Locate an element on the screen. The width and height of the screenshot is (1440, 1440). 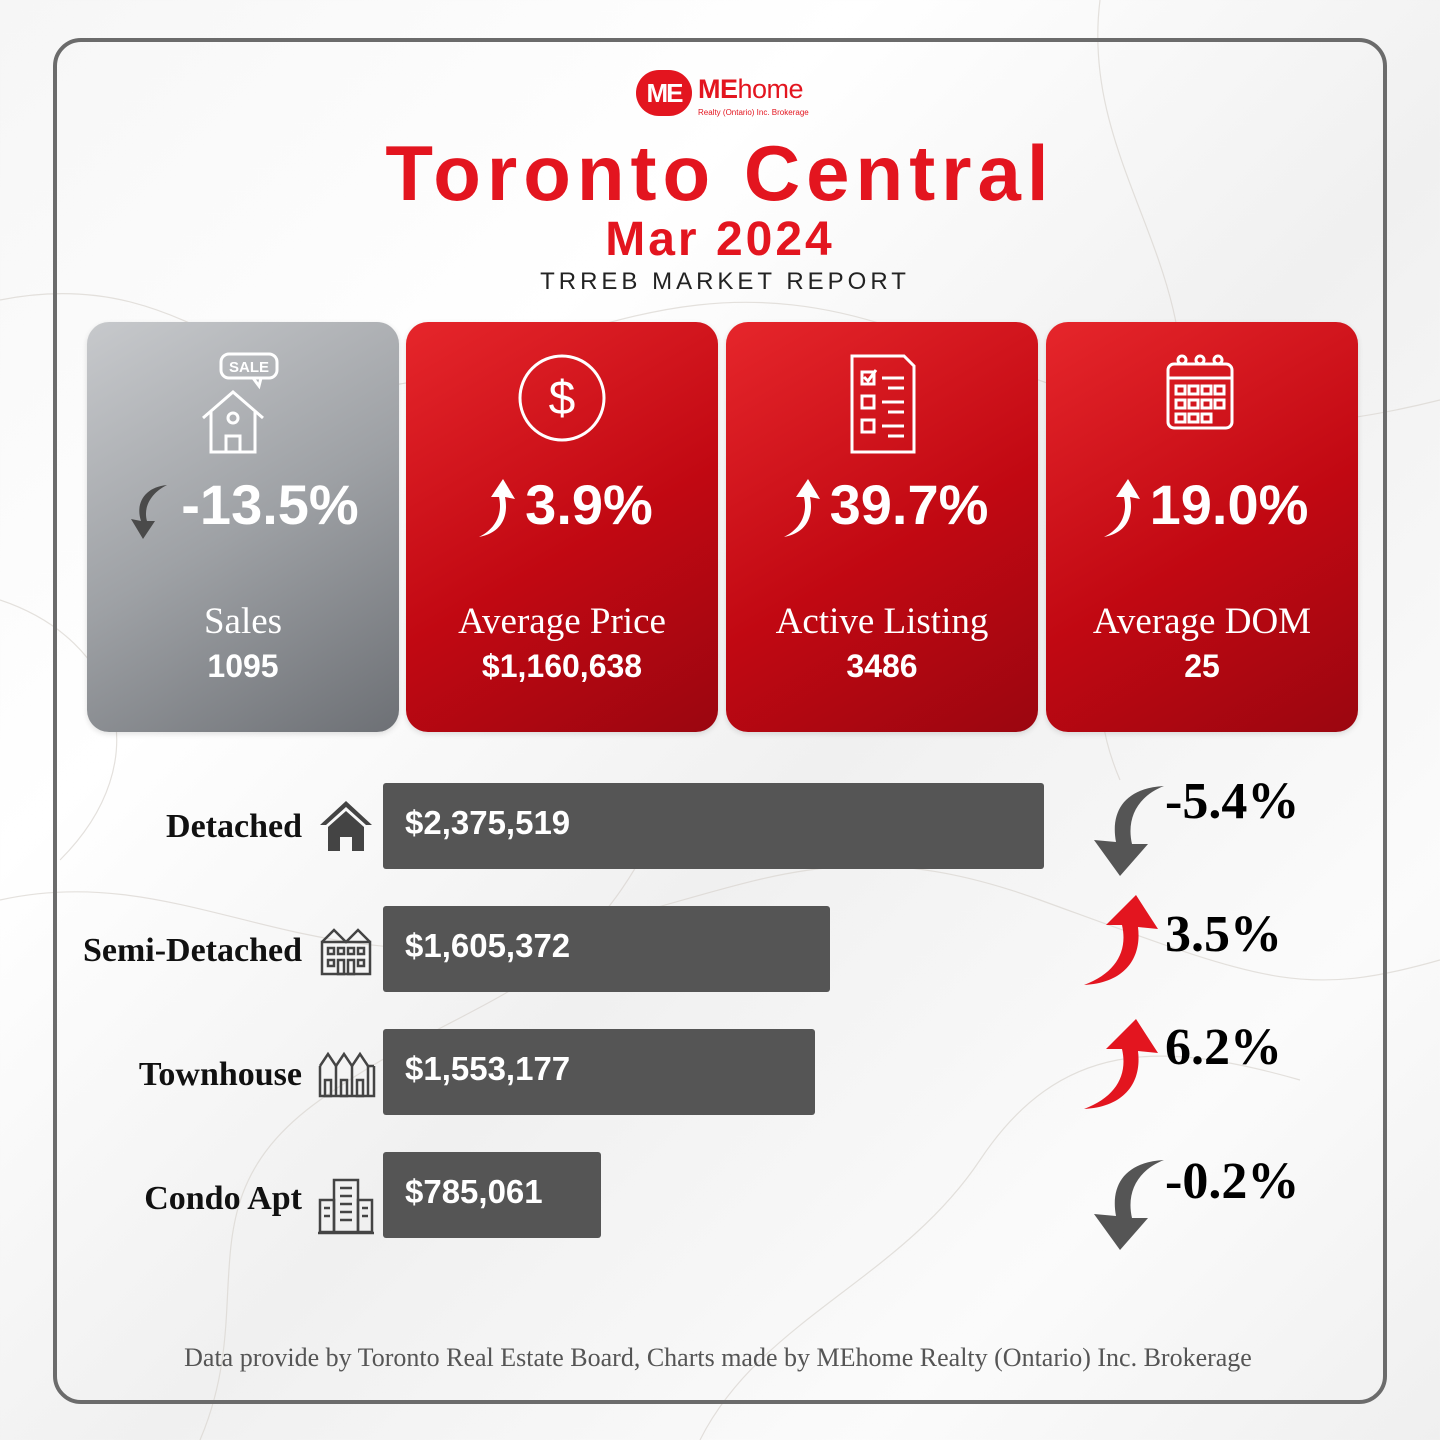
condo-tower-icon is located at coordinates (346, 1206).